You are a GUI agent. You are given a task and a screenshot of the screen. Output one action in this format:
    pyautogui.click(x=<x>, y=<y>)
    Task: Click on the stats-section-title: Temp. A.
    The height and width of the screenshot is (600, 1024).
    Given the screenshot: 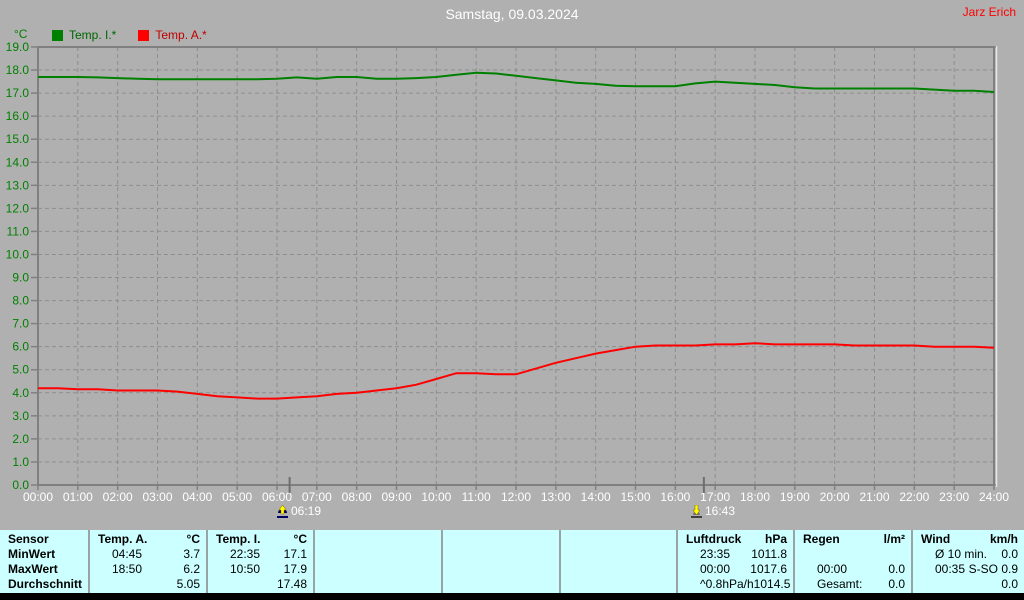 What is the action you would take?
    pyautogui.click(x=123, y=539)
    